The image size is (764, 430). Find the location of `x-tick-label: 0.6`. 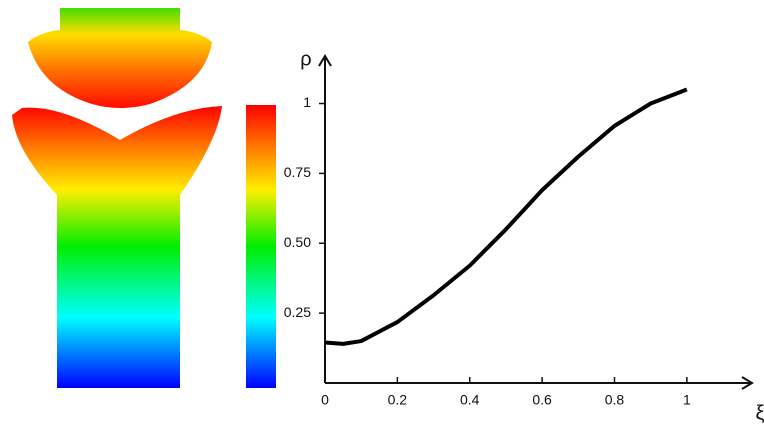

x-tick-label: 0.6 is located at coordinates (542, 400).